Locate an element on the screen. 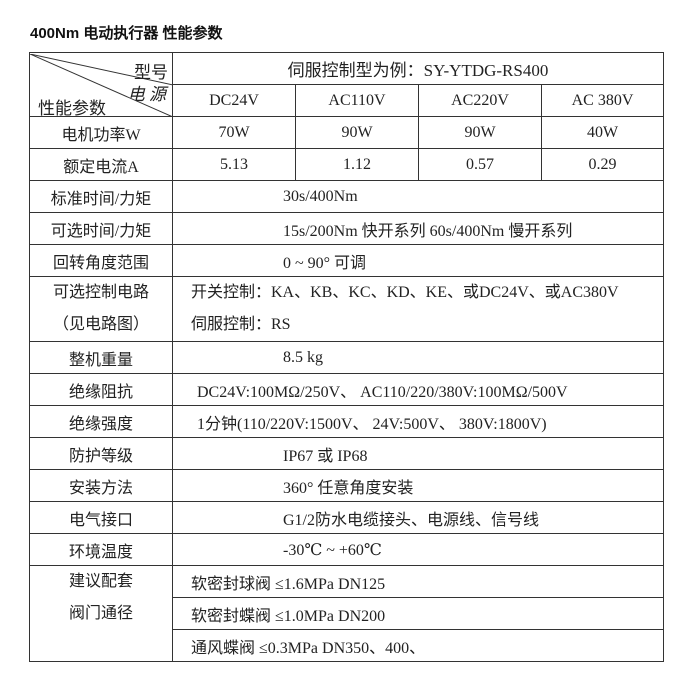 The image size is (680, 685). cell: IP67 或 IP68 is located at coordinates (418, 453).